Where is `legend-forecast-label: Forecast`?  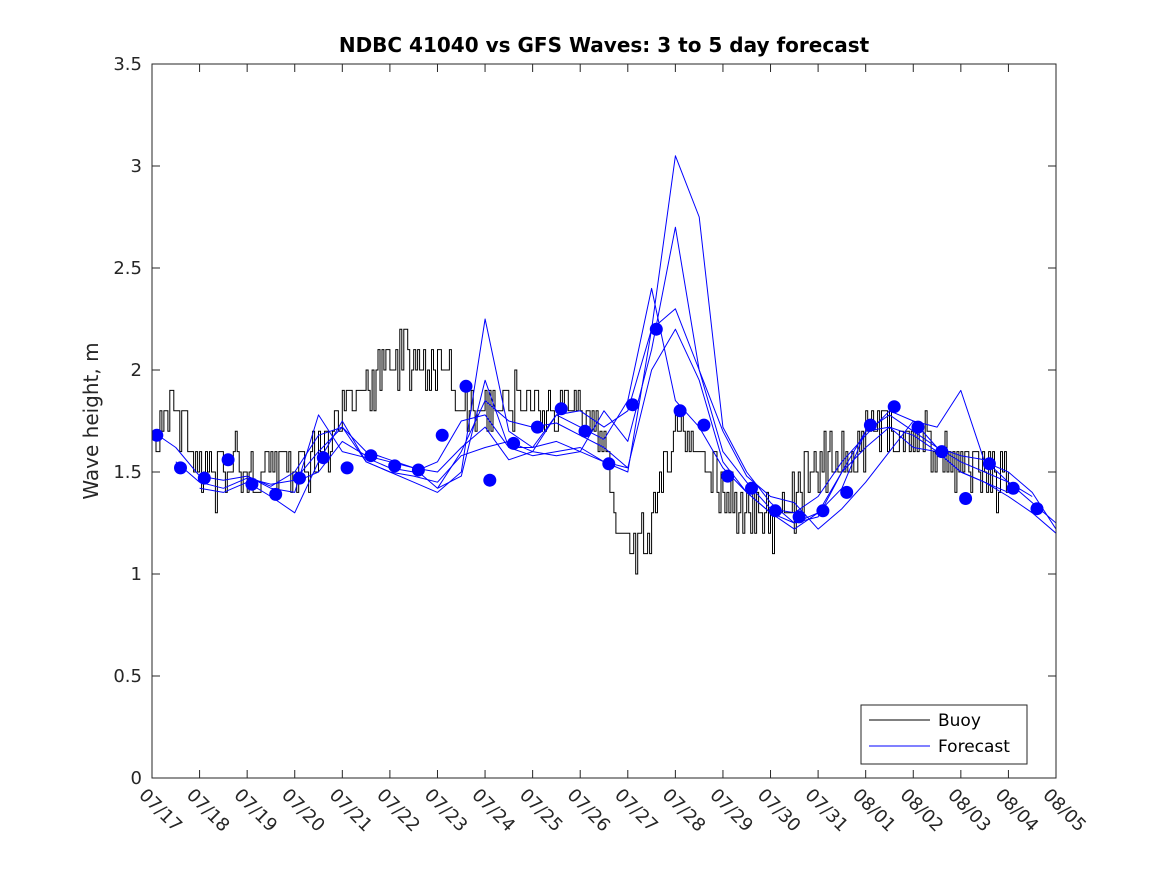 legend-forecast-label: Forecast is located at coordinates (974, 747).